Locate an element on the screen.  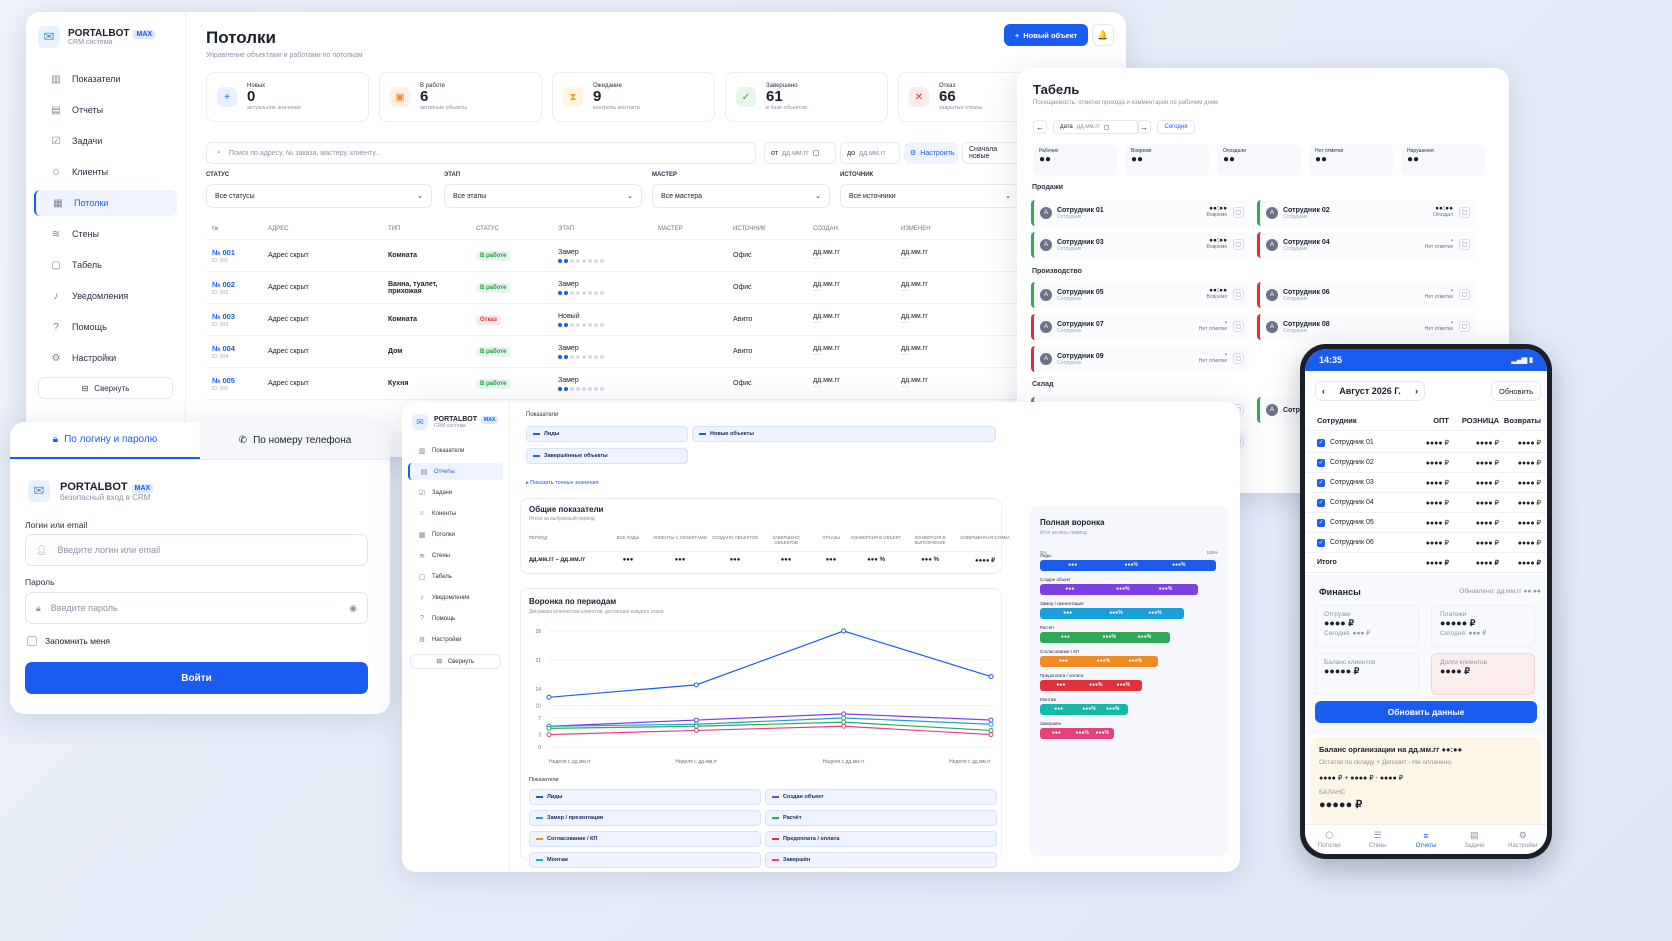
date-from-field: от дд.мм.гг ▢ is located at coordinates (800, 153).